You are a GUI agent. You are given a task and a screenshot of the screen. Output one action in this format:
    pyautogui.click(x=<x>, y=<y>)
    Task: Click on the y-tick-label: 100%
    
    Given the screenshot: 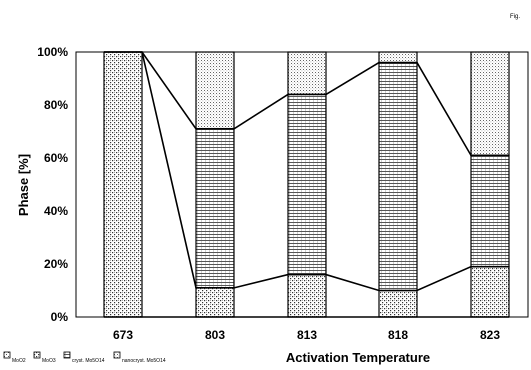 What is the action you would take?
    pyautogui.click(x=52, y=52)
    